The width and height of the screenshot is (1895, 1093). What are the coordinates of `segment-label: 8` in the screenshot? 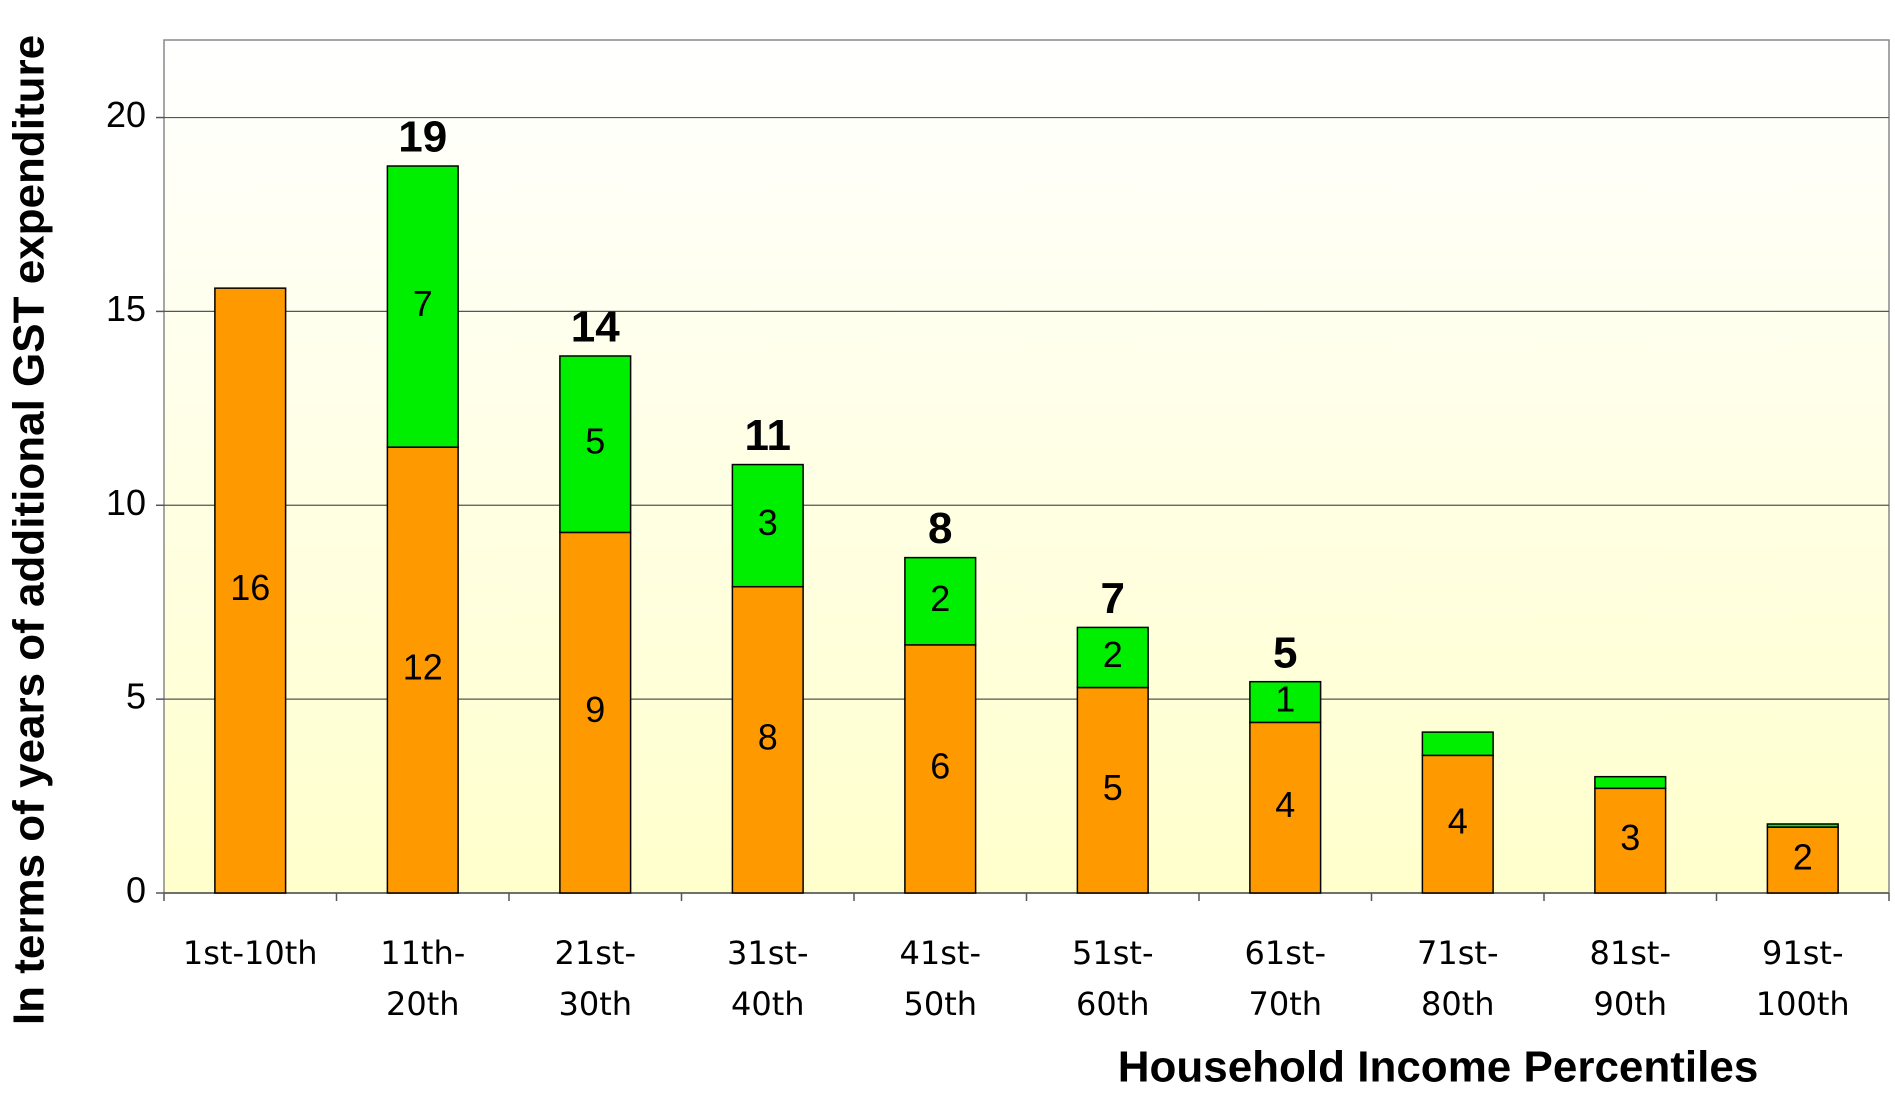 It's located at (768, 736).